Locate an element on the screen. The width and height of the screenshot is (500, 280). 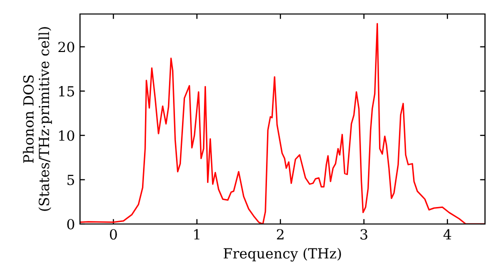
x-tick-label: 2 is located at coordinates (280, 234).